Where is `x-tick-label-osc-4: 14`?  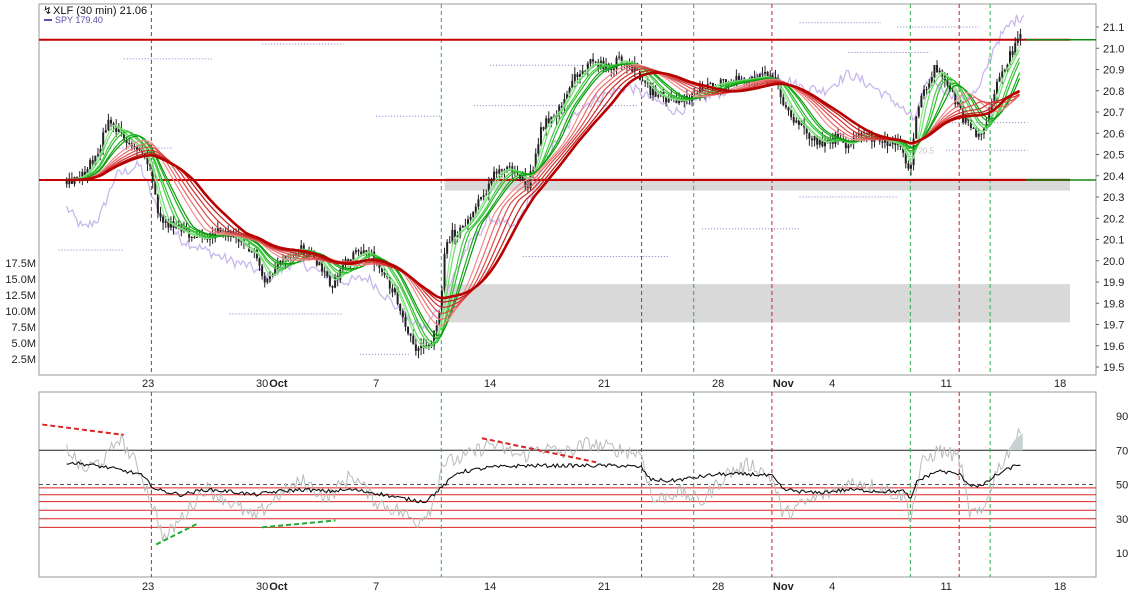
x-tick-label-osc-4: 14 is located at coordinates (490, 587).